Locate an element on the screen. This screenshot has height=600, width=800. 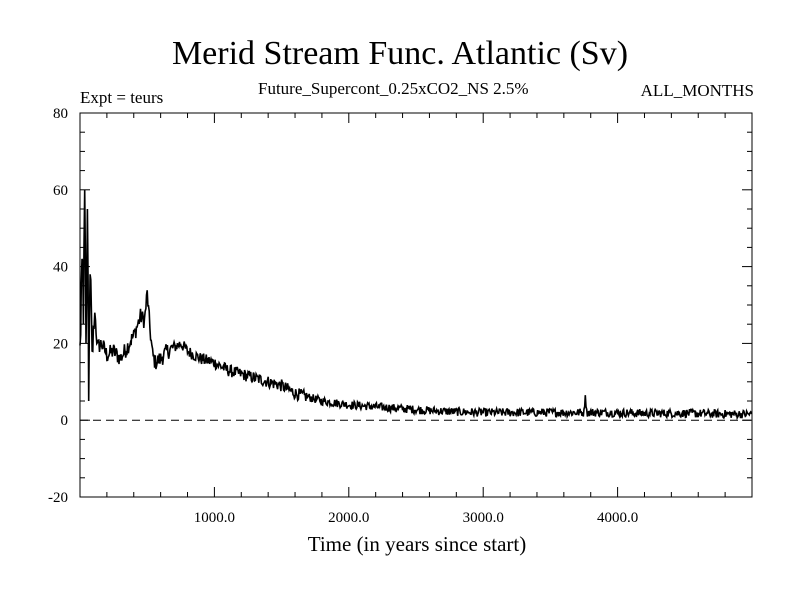
chart-title: Merid Stream Func. Atlantic (Sv) is located at coordinates (400, 53).